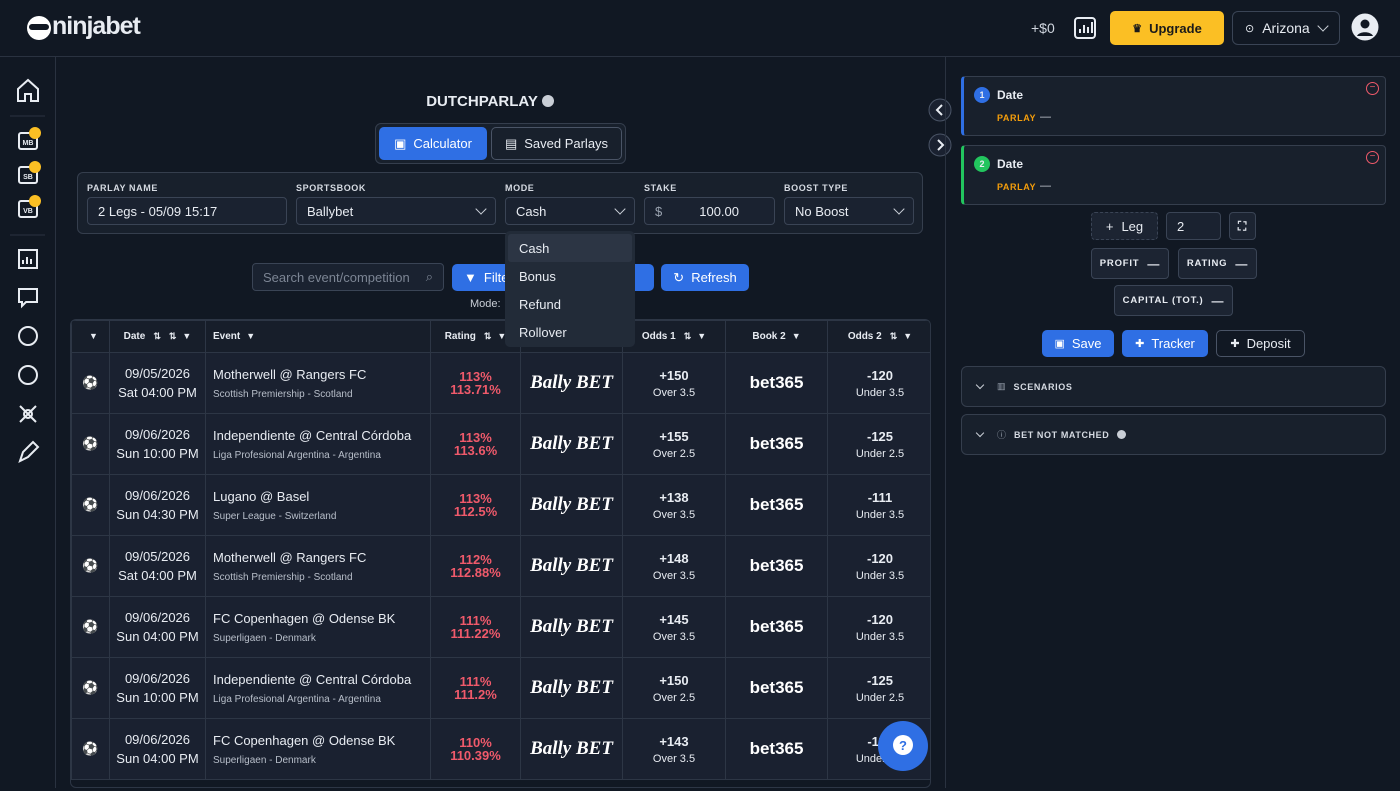 The height and width of the screenshot is (791, 1400). I want to click on odds-cell: -111 Under 3.5, so click(878, 505).